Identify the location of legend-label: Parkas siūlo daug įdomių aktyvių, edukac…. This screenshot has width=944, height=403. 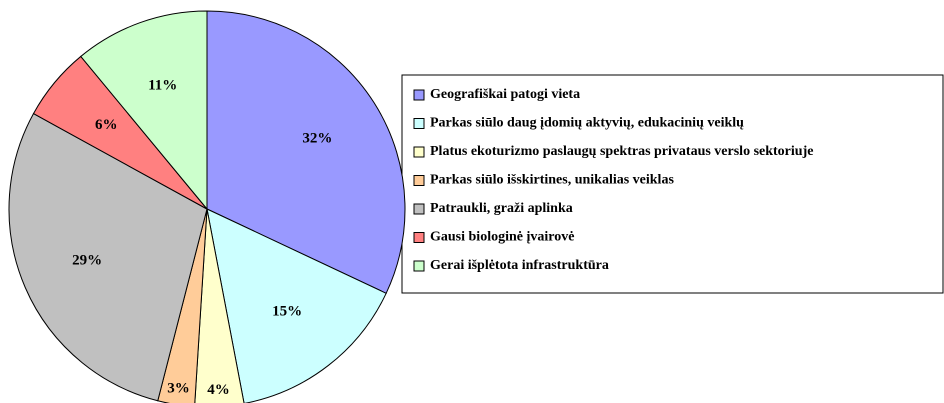
(587, 123).